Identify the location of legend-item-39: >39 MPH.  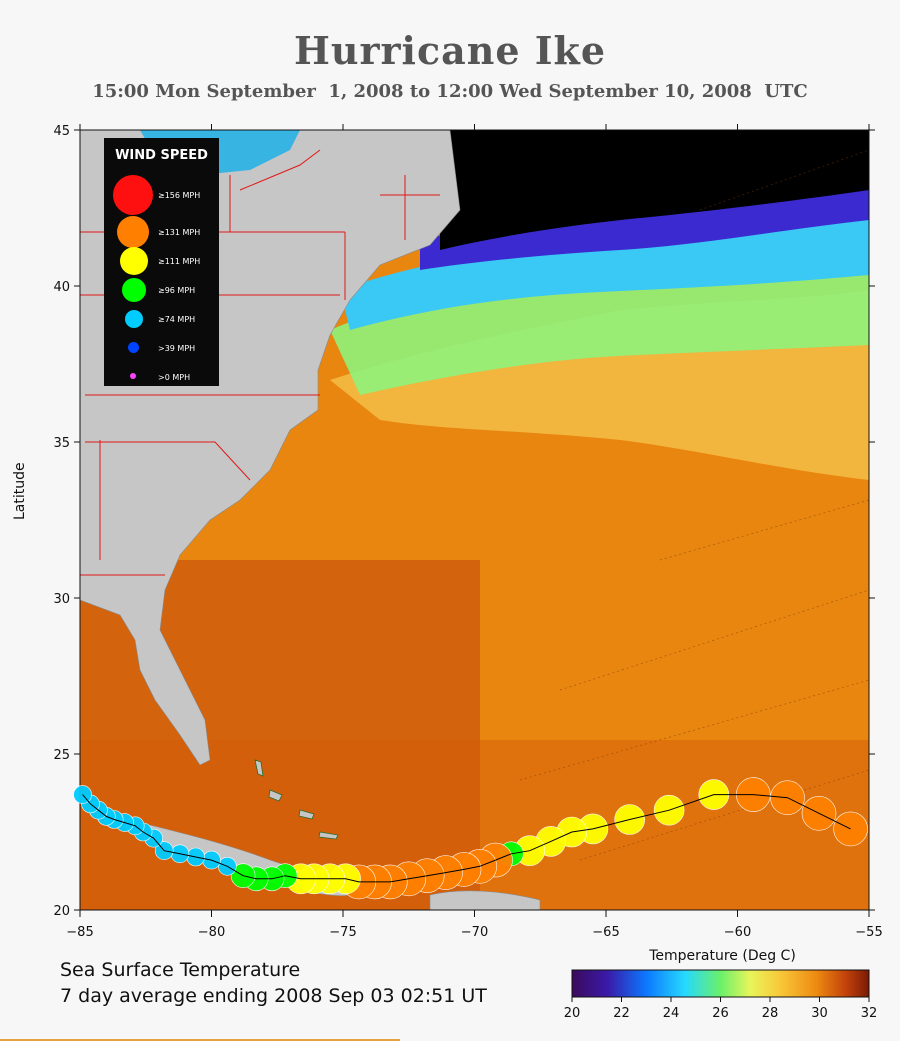
(161, 346).